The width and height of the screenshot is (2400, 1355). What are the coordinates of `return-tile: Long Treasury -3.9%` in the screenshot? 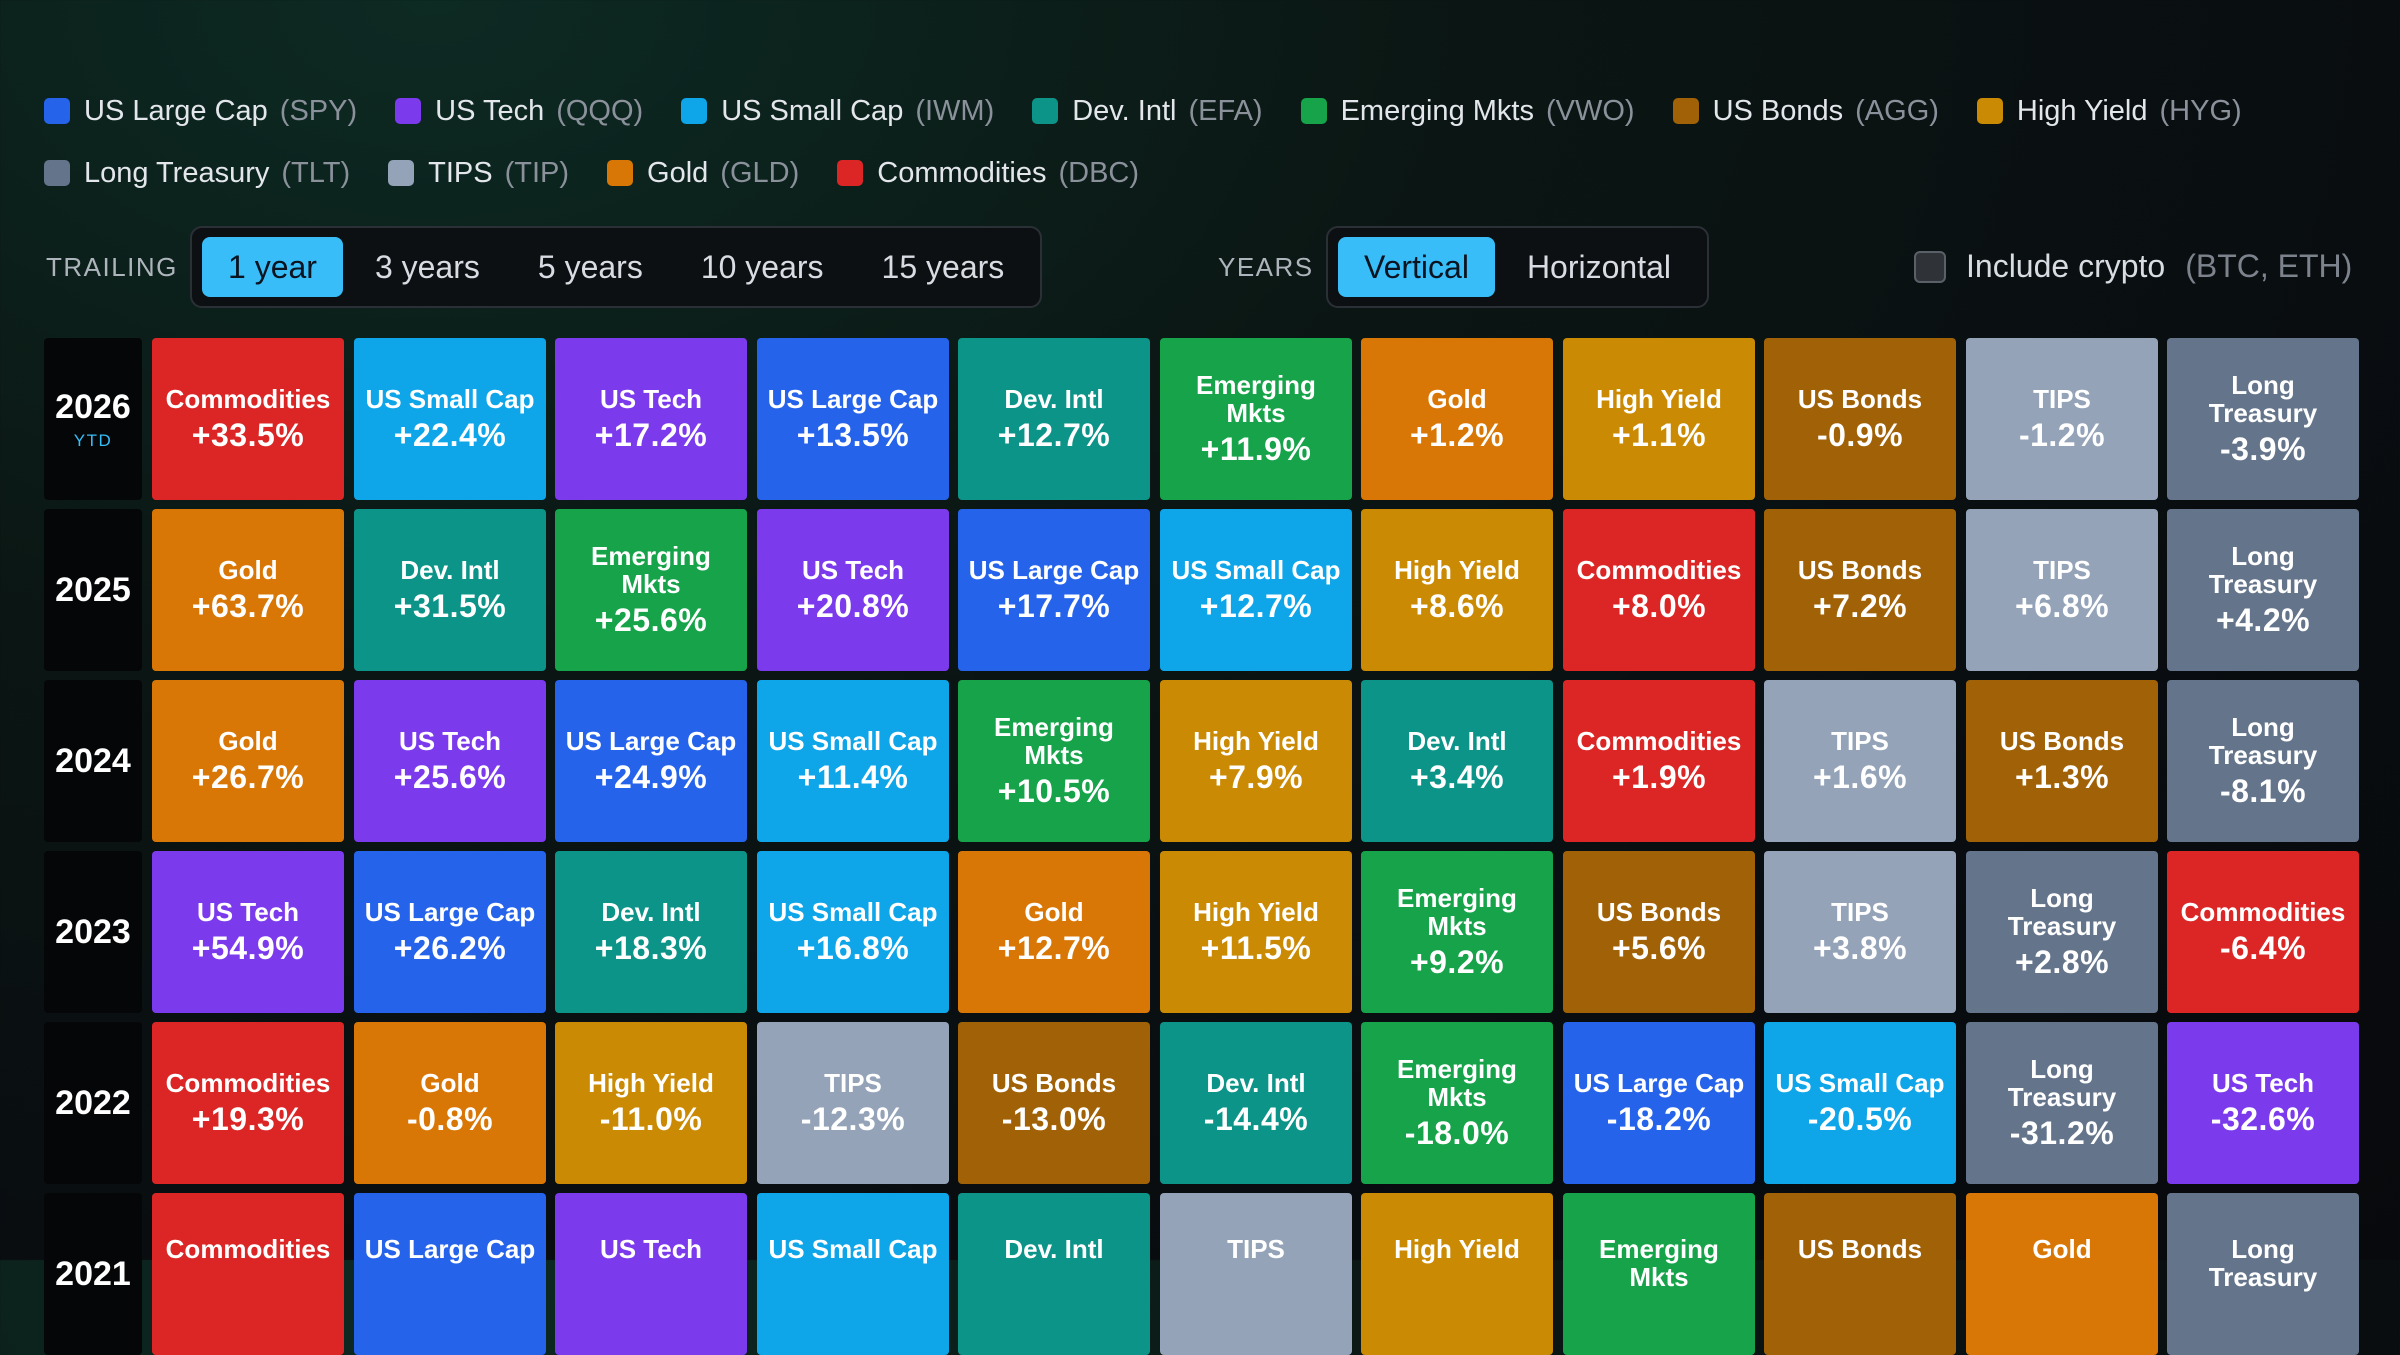 It's located at (2263, 419).